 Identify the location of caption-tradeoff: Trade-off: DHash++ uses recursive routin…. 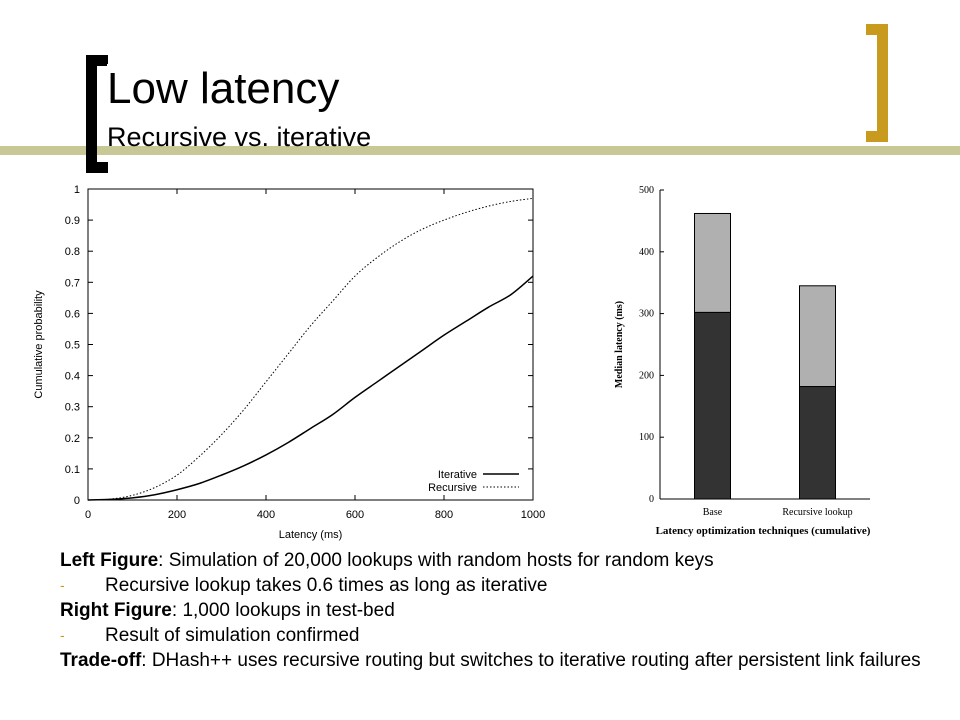
(500, 660).